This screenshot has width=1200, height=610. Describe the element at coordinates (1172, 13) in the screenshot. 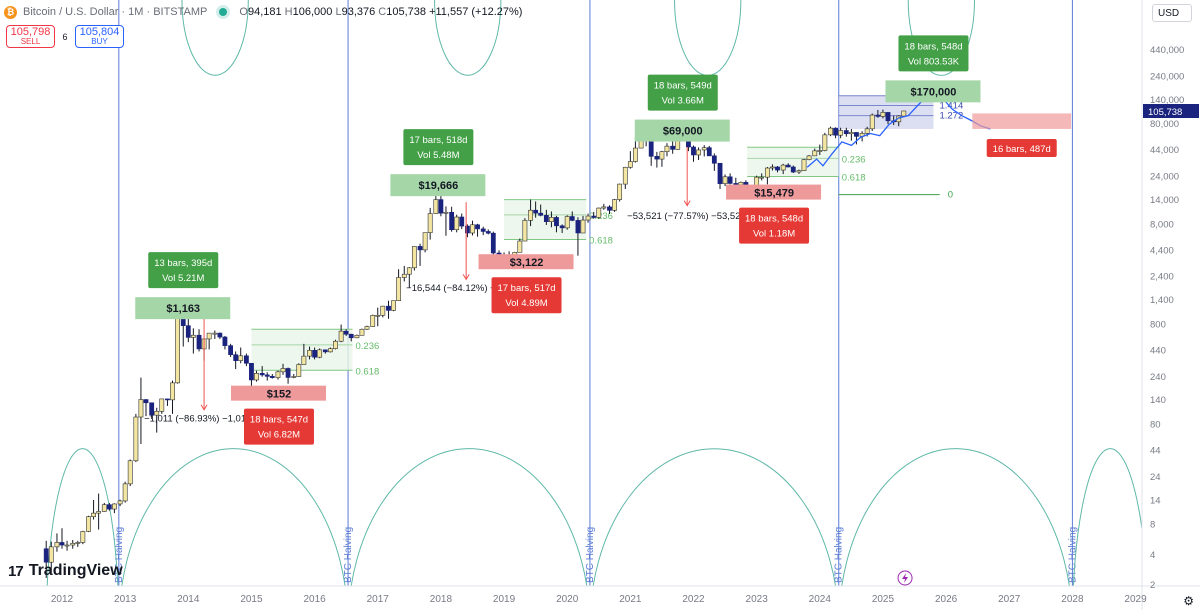

I see `currency-selector: USD` at that location.